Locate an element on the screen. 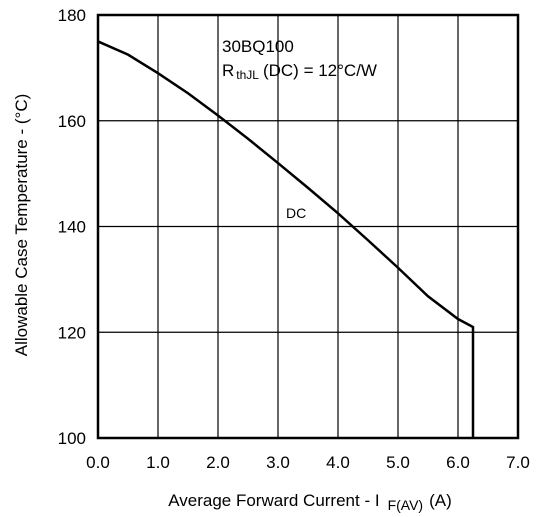  x-tick-label: 1.0 is located at coordinates (158, 462).